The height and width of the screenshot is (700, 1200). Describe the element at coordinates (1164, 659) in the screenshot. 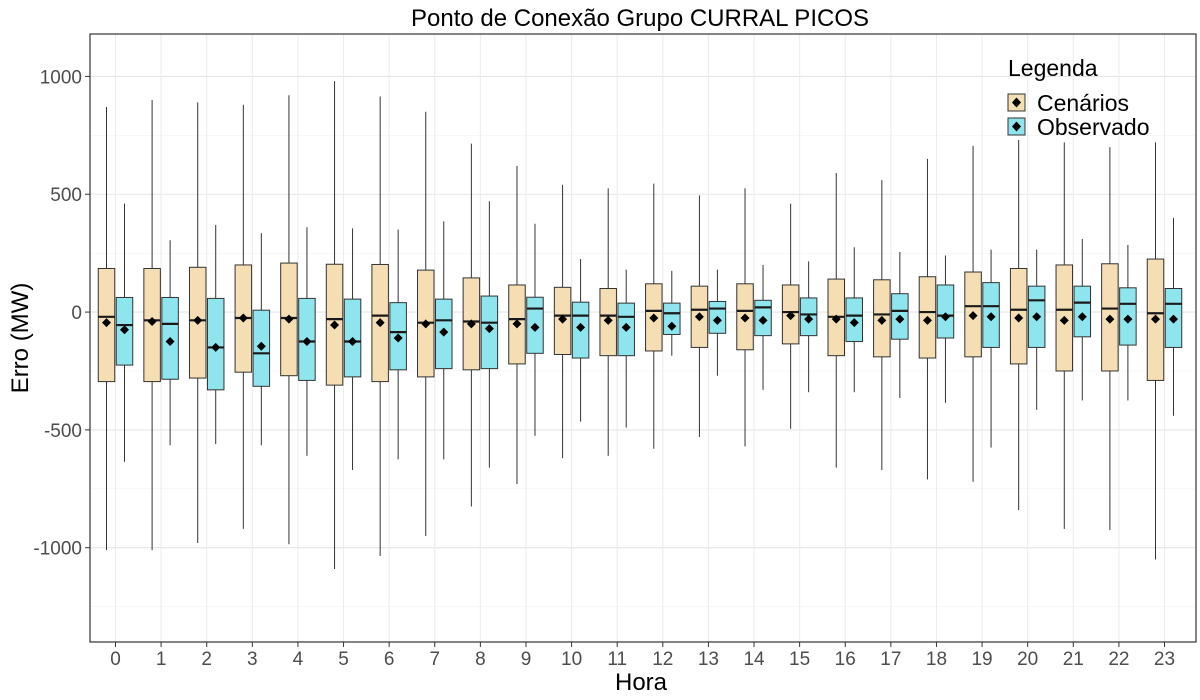

I see `x-tick-label: 23` at that location.